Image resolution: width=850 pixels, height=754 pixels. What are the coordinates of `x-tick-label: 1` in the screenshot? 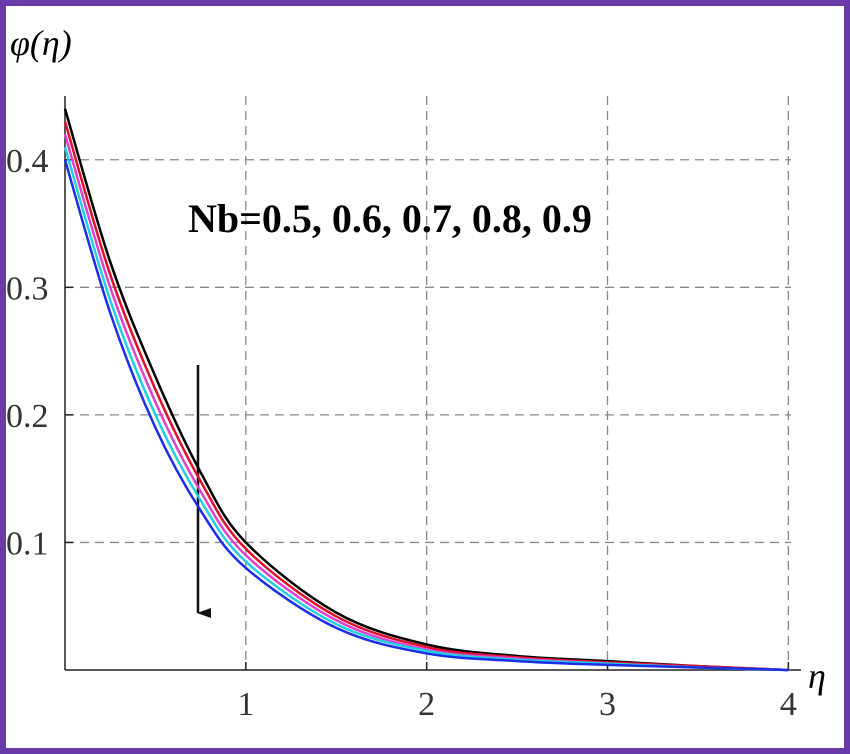 It's located at (245, 704).